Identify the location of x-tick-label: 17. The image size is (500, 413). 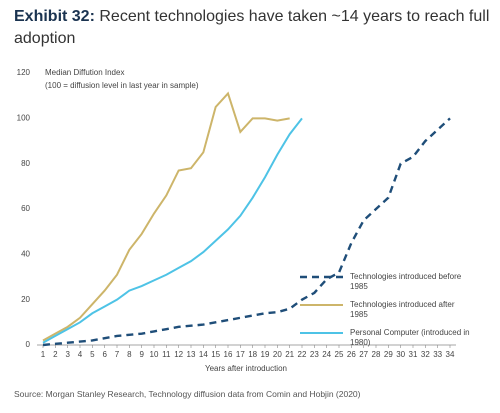
(240, 354).